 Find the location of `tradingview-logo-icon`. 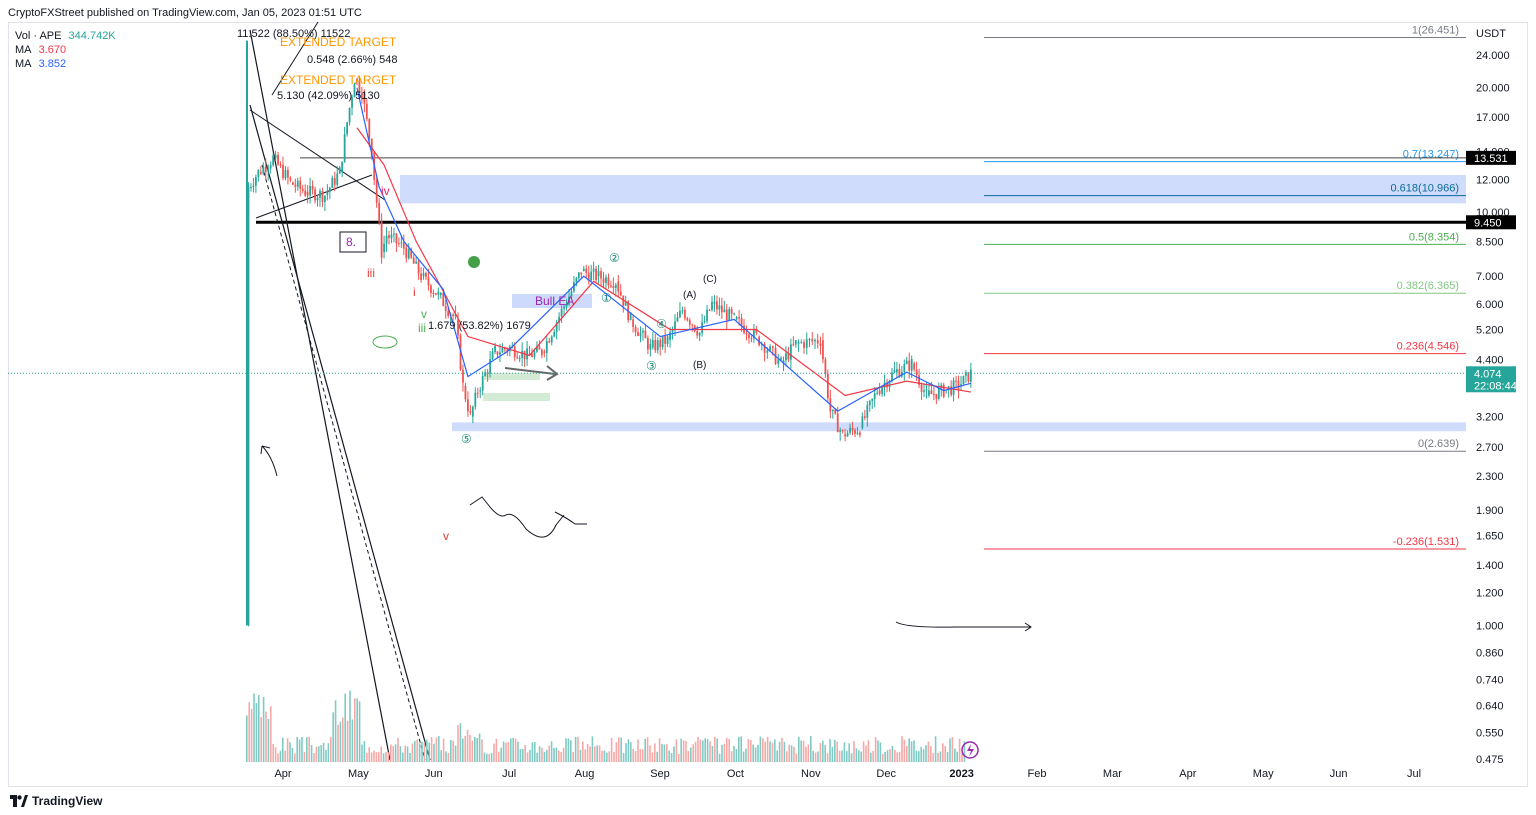

tradingview-logo-icon is located at coordinates (19, 801).